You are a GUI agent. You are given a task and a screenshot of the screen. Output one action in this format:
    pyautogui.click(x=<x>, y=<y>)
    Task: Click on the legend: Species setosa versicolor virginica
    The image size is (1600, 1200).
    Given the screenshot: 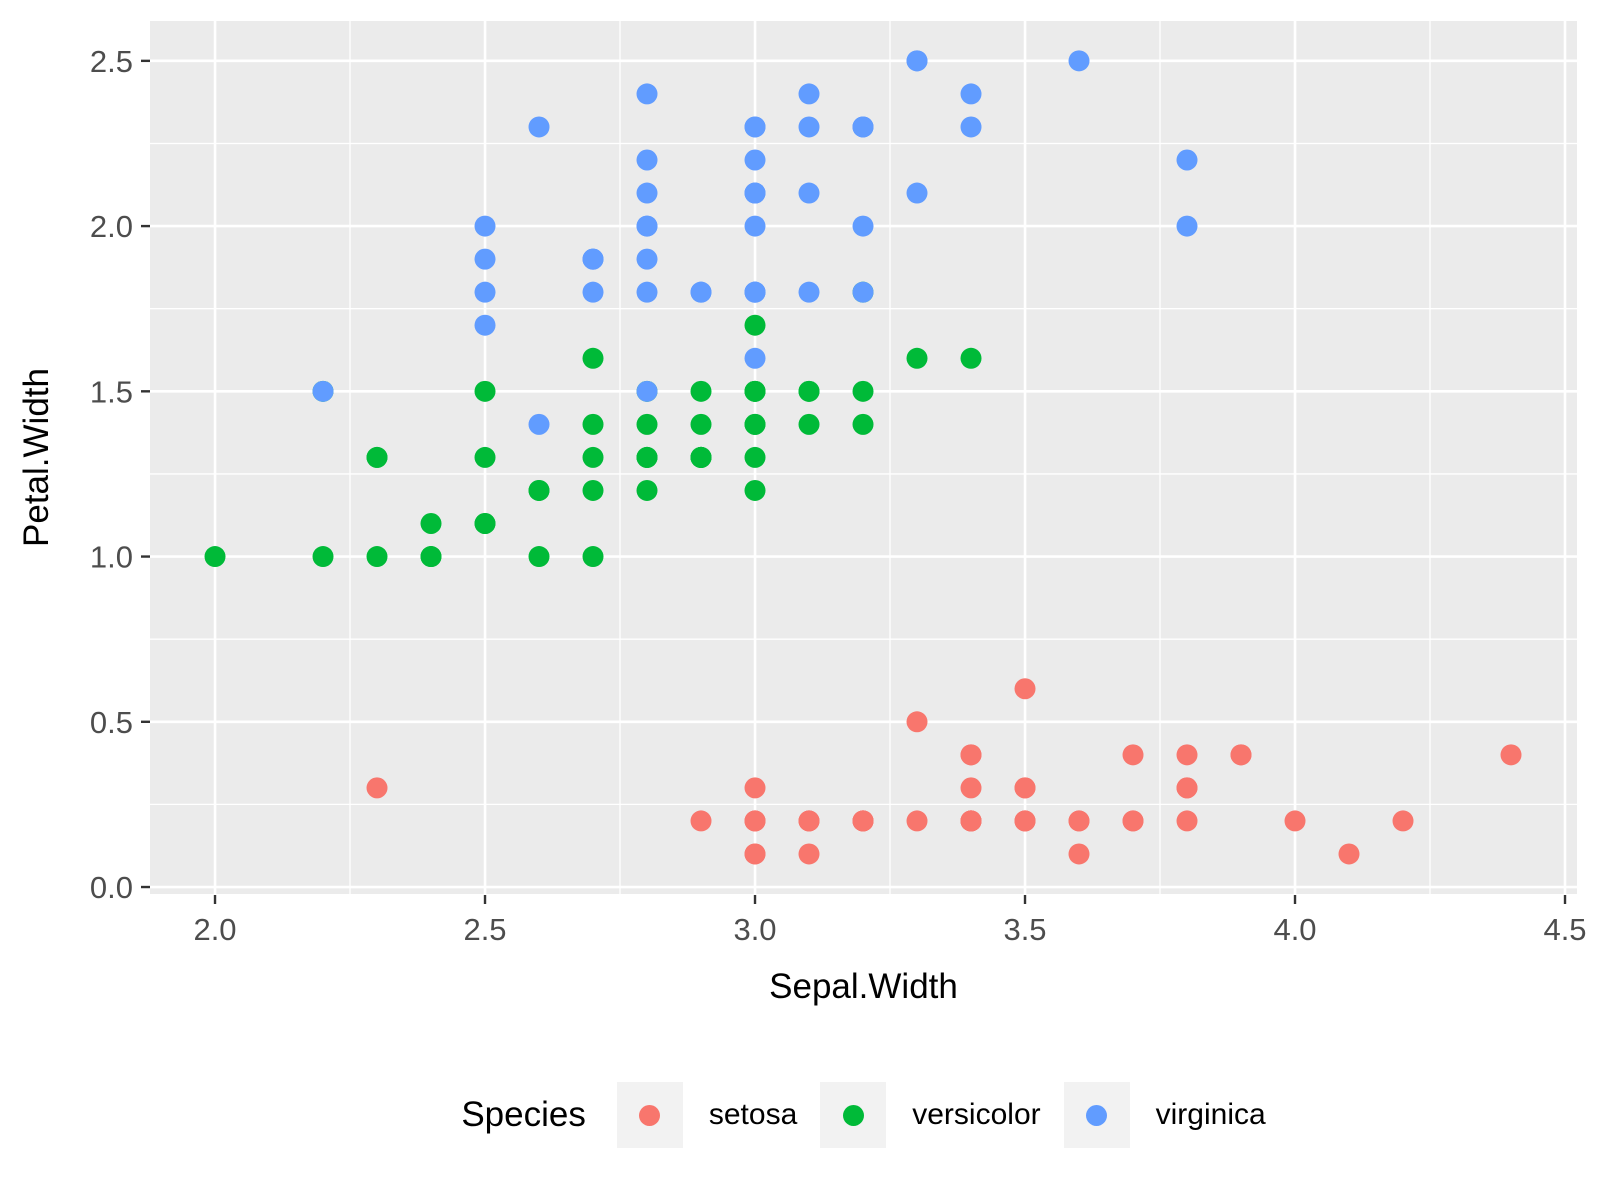 What is the action you would take?
    pyautogui.click(x=863, y=1115)
    